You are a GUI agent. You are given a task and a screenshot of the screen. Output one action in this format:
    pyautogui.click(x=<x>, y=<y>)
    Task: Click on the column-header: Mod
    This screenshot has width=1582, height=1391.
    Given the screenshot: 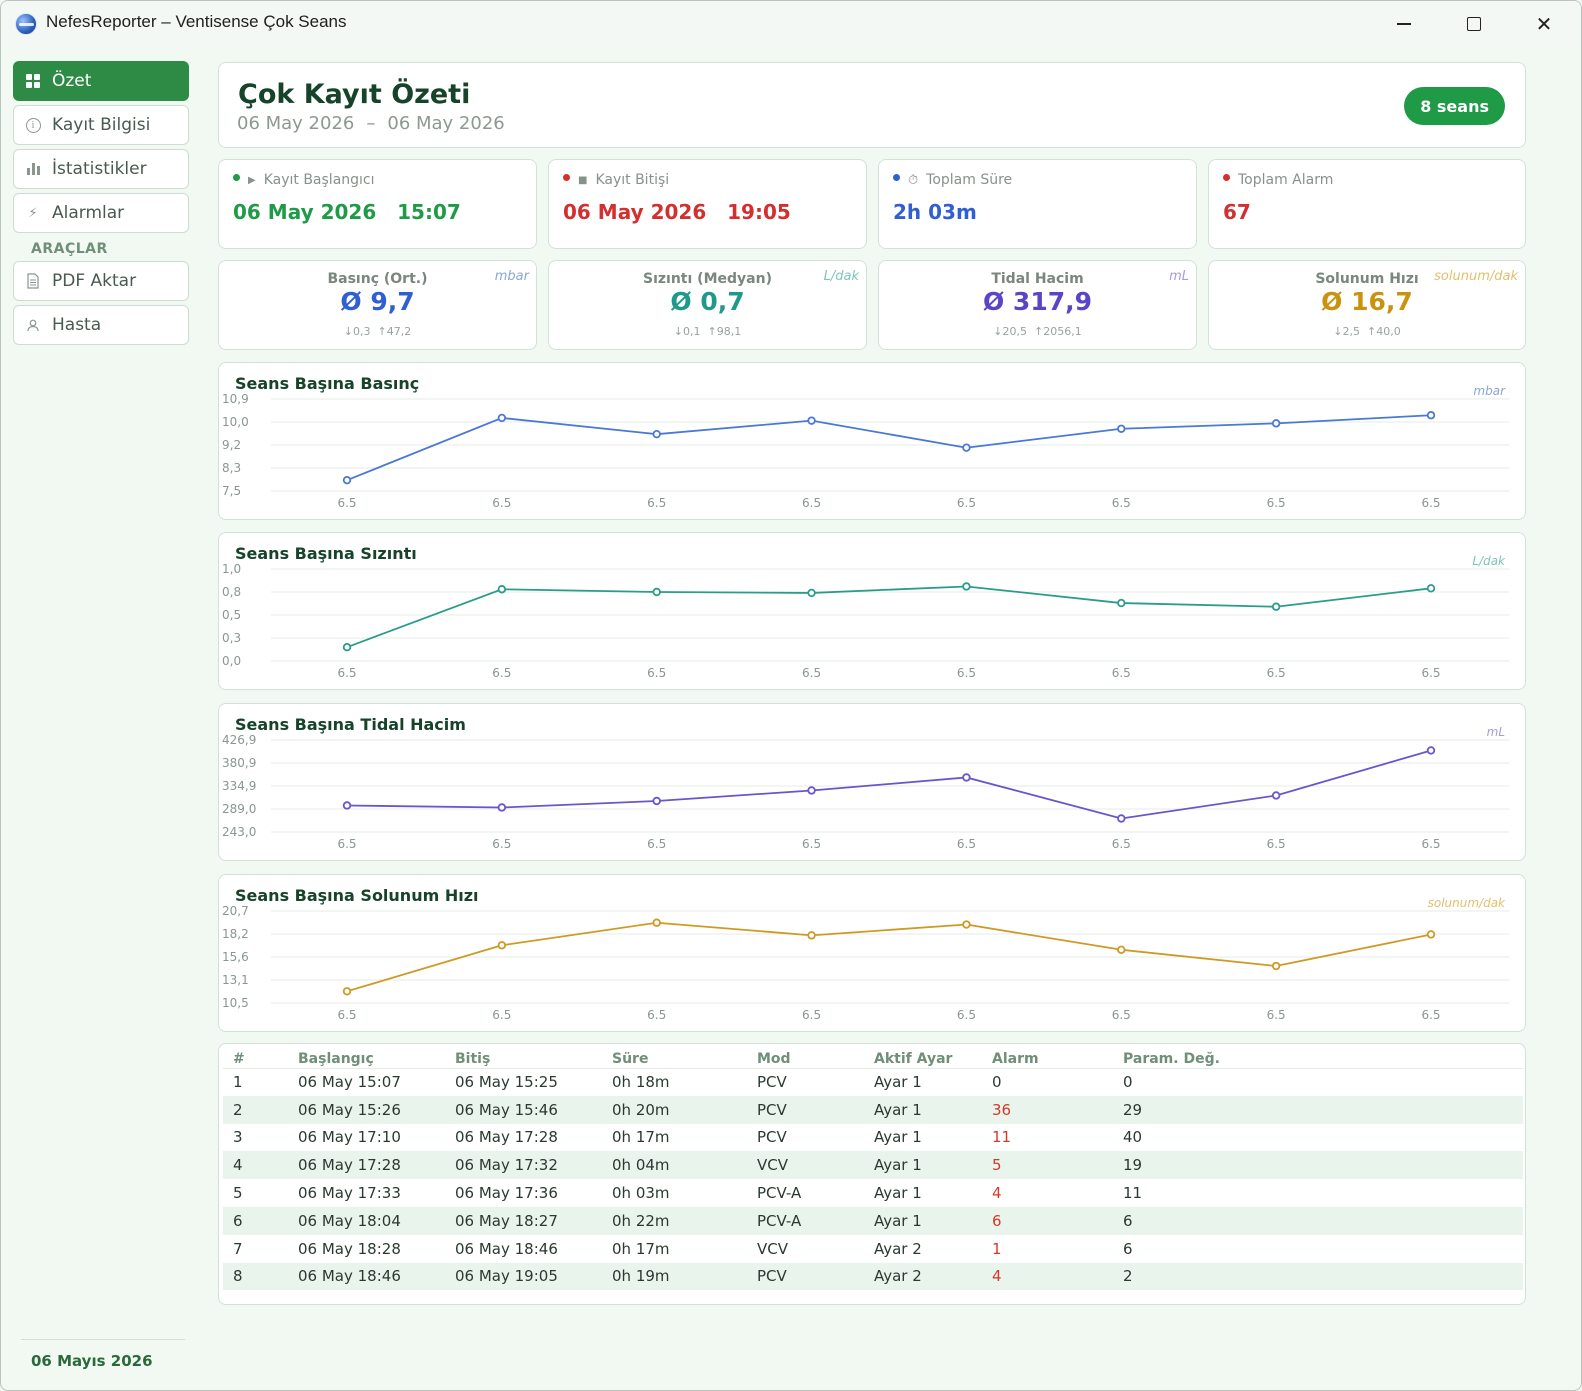 What is the action you would take?
    pyautogui.click(x=815, y=1058)
    